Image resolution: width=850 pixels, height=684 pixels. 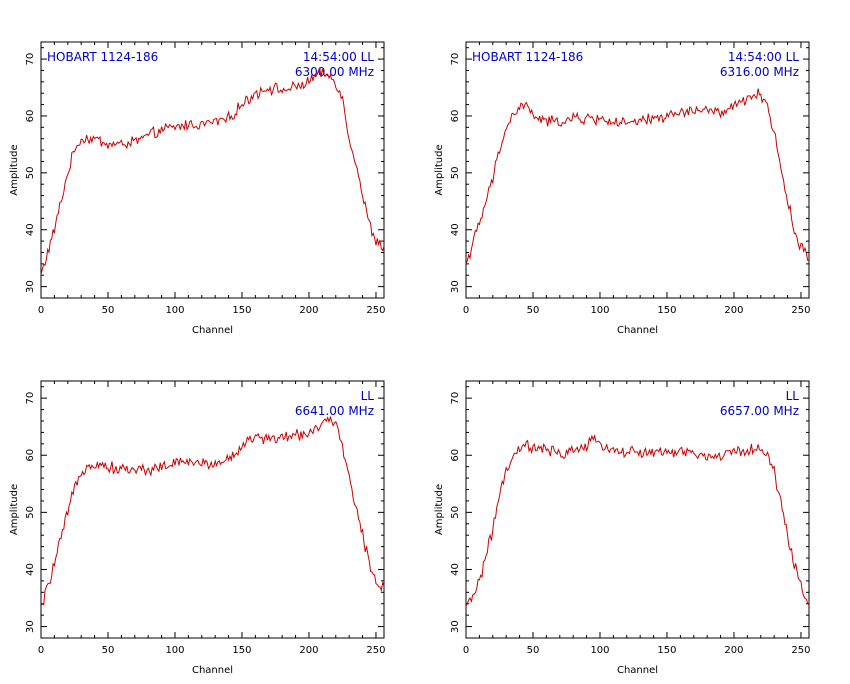 I want to click on panel-3-xtick-label: 50, so click(x=108, y=650).